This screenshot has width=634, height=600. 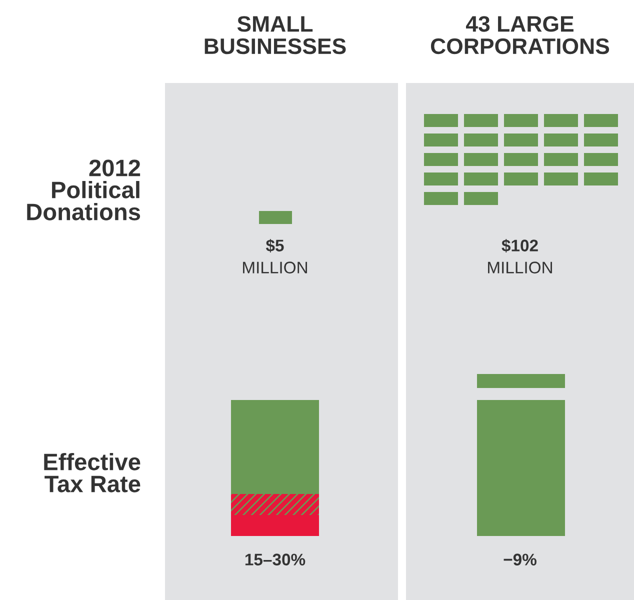 What do you see at coordinates (92, 472) in the screenshot?
I see `text: Effective Tax Rate` at bounding box center [92, 472].